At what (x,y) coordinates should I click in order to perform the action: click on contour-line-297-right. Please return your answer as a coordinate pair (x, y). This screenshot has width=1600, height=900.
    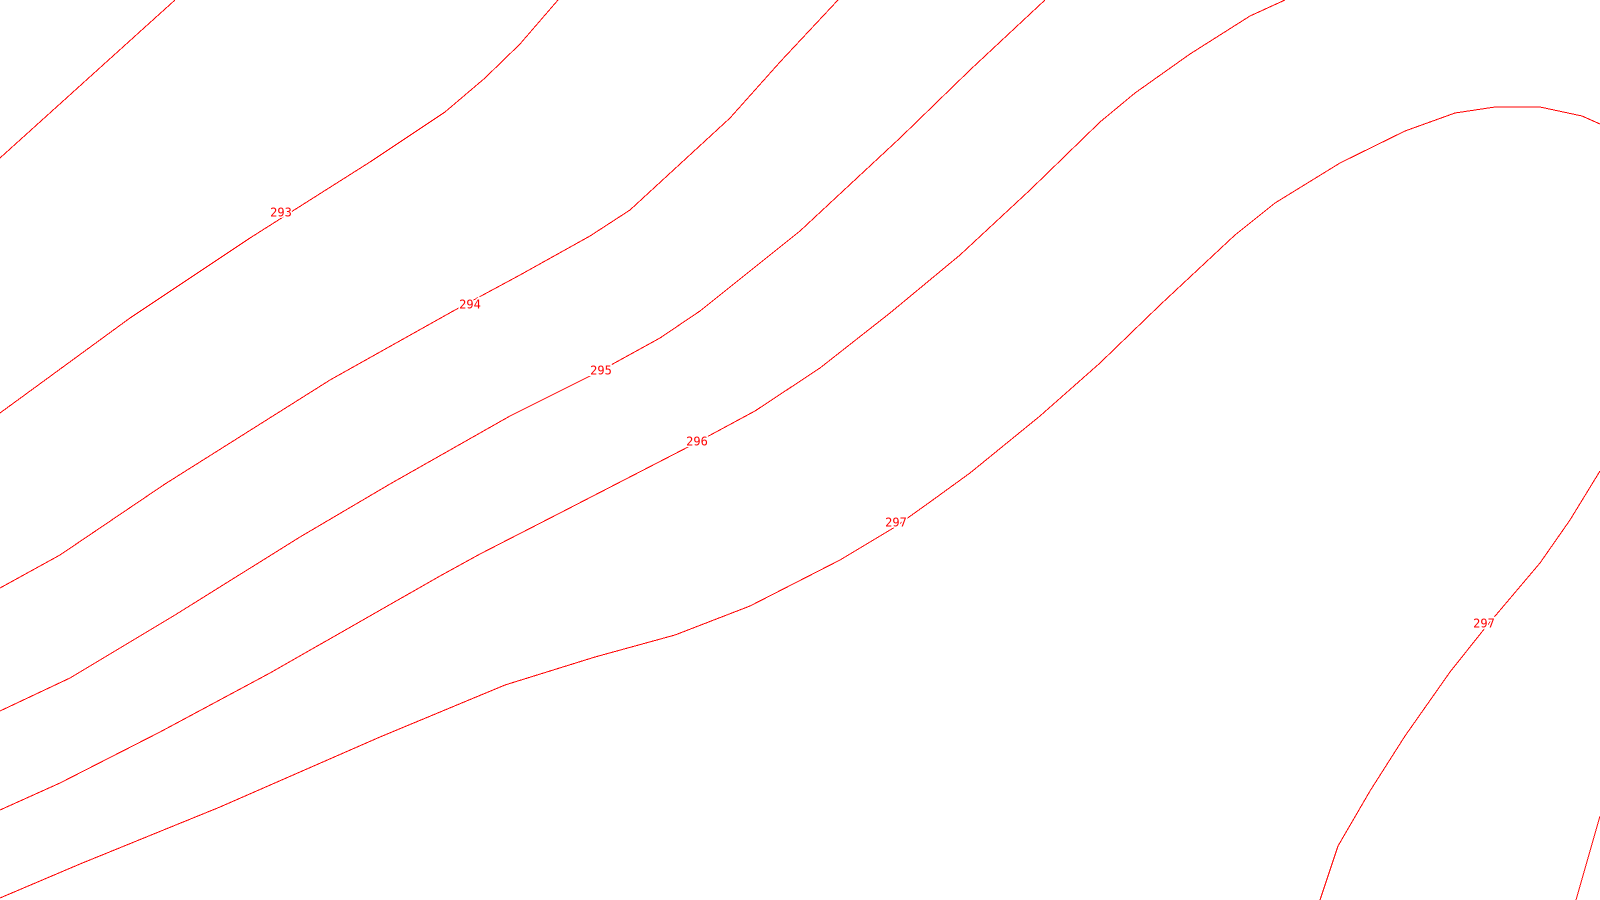
    Looking at the image, I should click on (1459, 685).